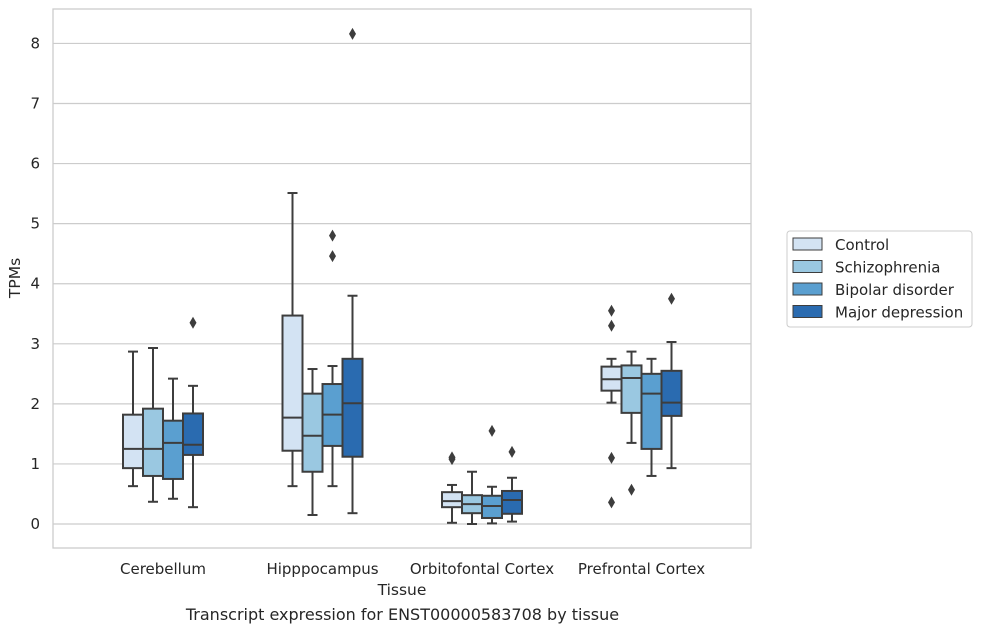  What do you see at coordinates (322, 569) in the screenshot?
I see `x-tick-label: Hipppocampus` at bounding box center [322, 569].